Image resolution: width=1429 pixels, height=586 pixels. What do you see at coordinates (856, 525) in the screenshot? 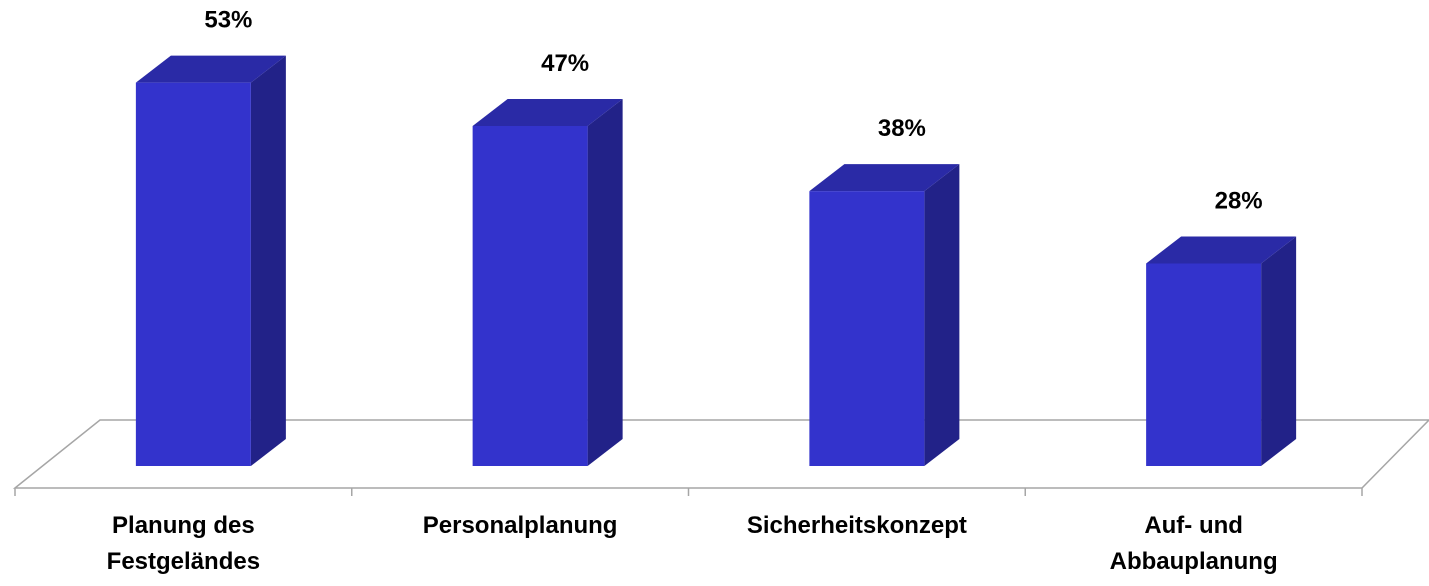
I see `x-tick-label: Sicherheitskonzept` at bounding box center [856, 525].